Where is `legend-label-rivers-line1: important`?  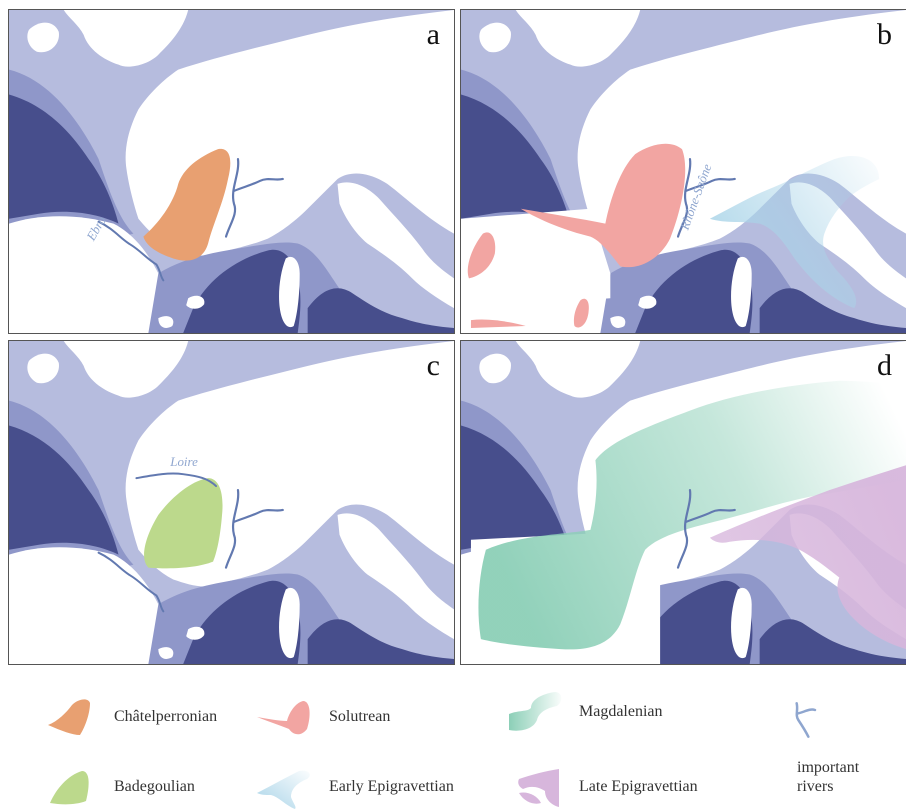
legend-label-rivers-line1: important is located at coordinates (828, 767).